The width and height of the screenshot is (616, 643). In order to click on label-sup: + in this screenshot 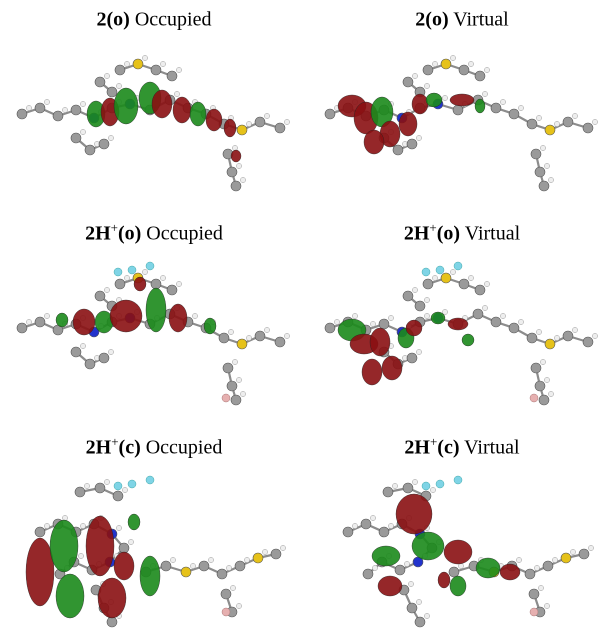, I will do `click(433, 441)`.